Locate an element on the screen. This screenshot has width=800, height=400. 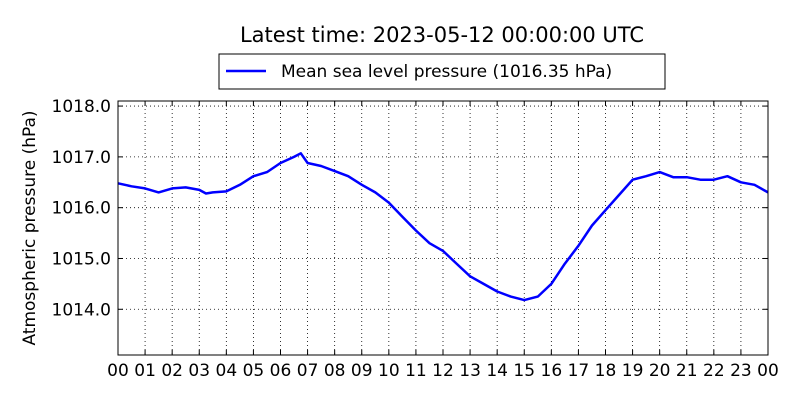
y-tick-label: 1015.0 is located at coordinates (81, 259).